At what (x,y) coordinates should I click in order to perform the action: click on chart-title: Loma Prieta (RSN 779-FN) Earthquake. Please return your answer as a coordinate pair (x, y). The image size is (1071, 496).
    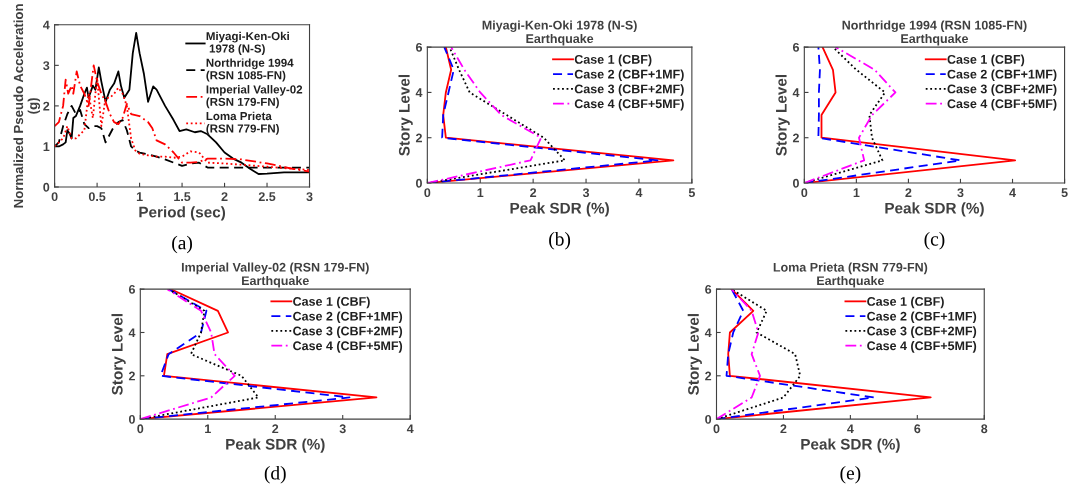
    Looking at the image, I should click on (850, 275).